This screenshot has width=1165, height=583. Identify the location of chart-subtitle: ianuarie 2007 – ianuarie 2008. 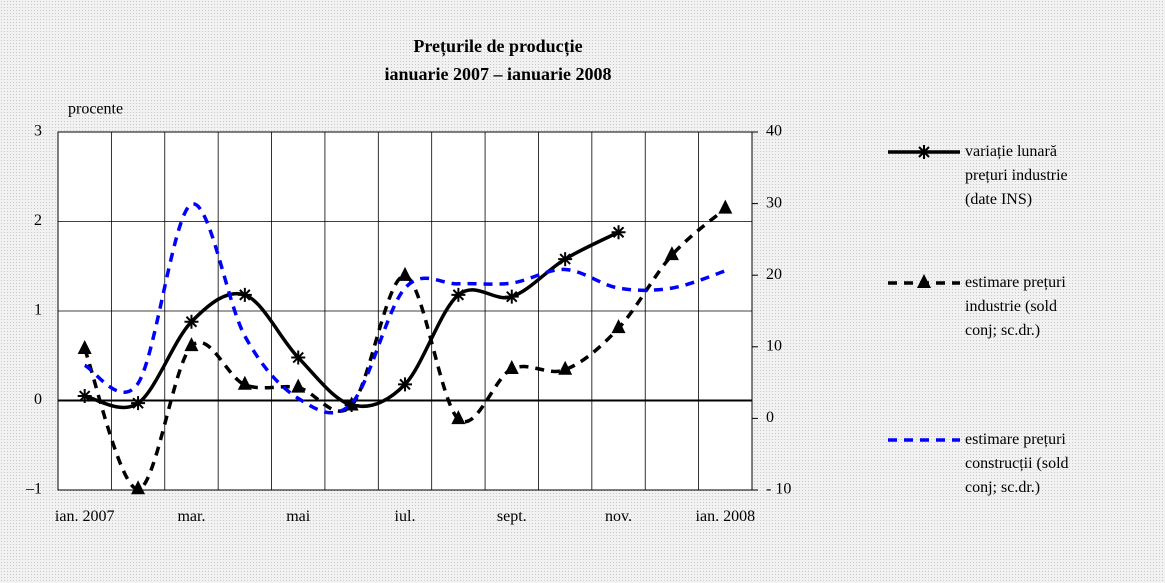
(497, 74).